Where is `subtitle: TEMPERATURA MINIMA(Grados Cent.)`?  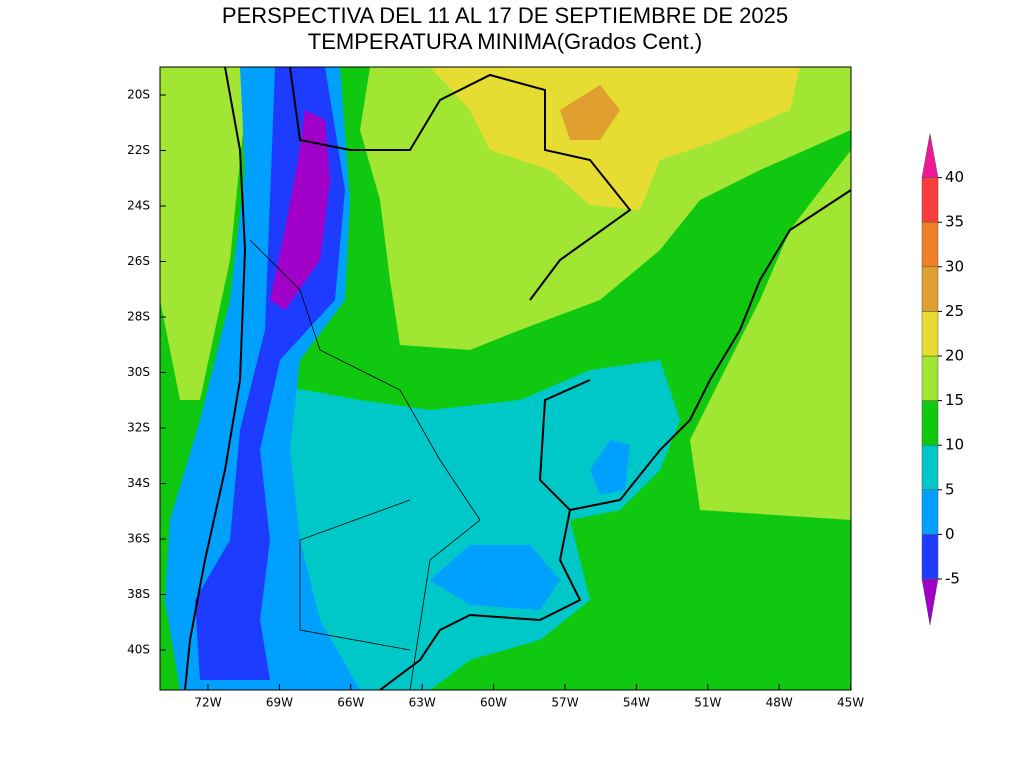
subtitle: TEMPERATURA MINIMA(Grados Cent.) is located at coordinates (505, 41).